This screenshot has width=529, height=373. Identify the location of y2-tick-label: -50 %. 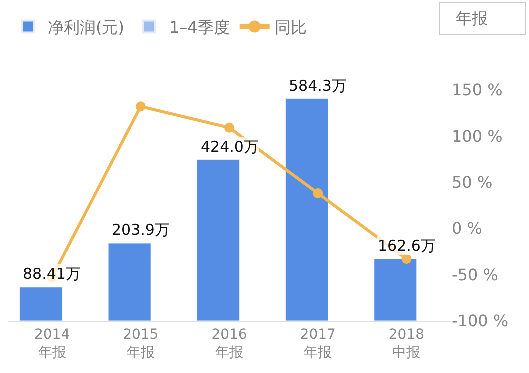
(475, 274).